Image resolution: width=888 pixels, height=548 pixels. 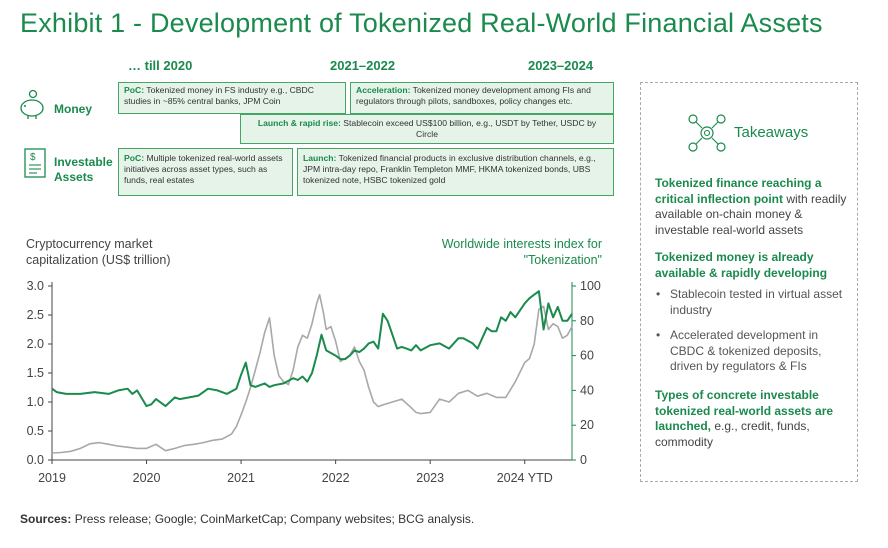 What do you see at coordinates (707, 133) in the screenshot?
I see `network-people-icon` at bounding box center [707, 133].